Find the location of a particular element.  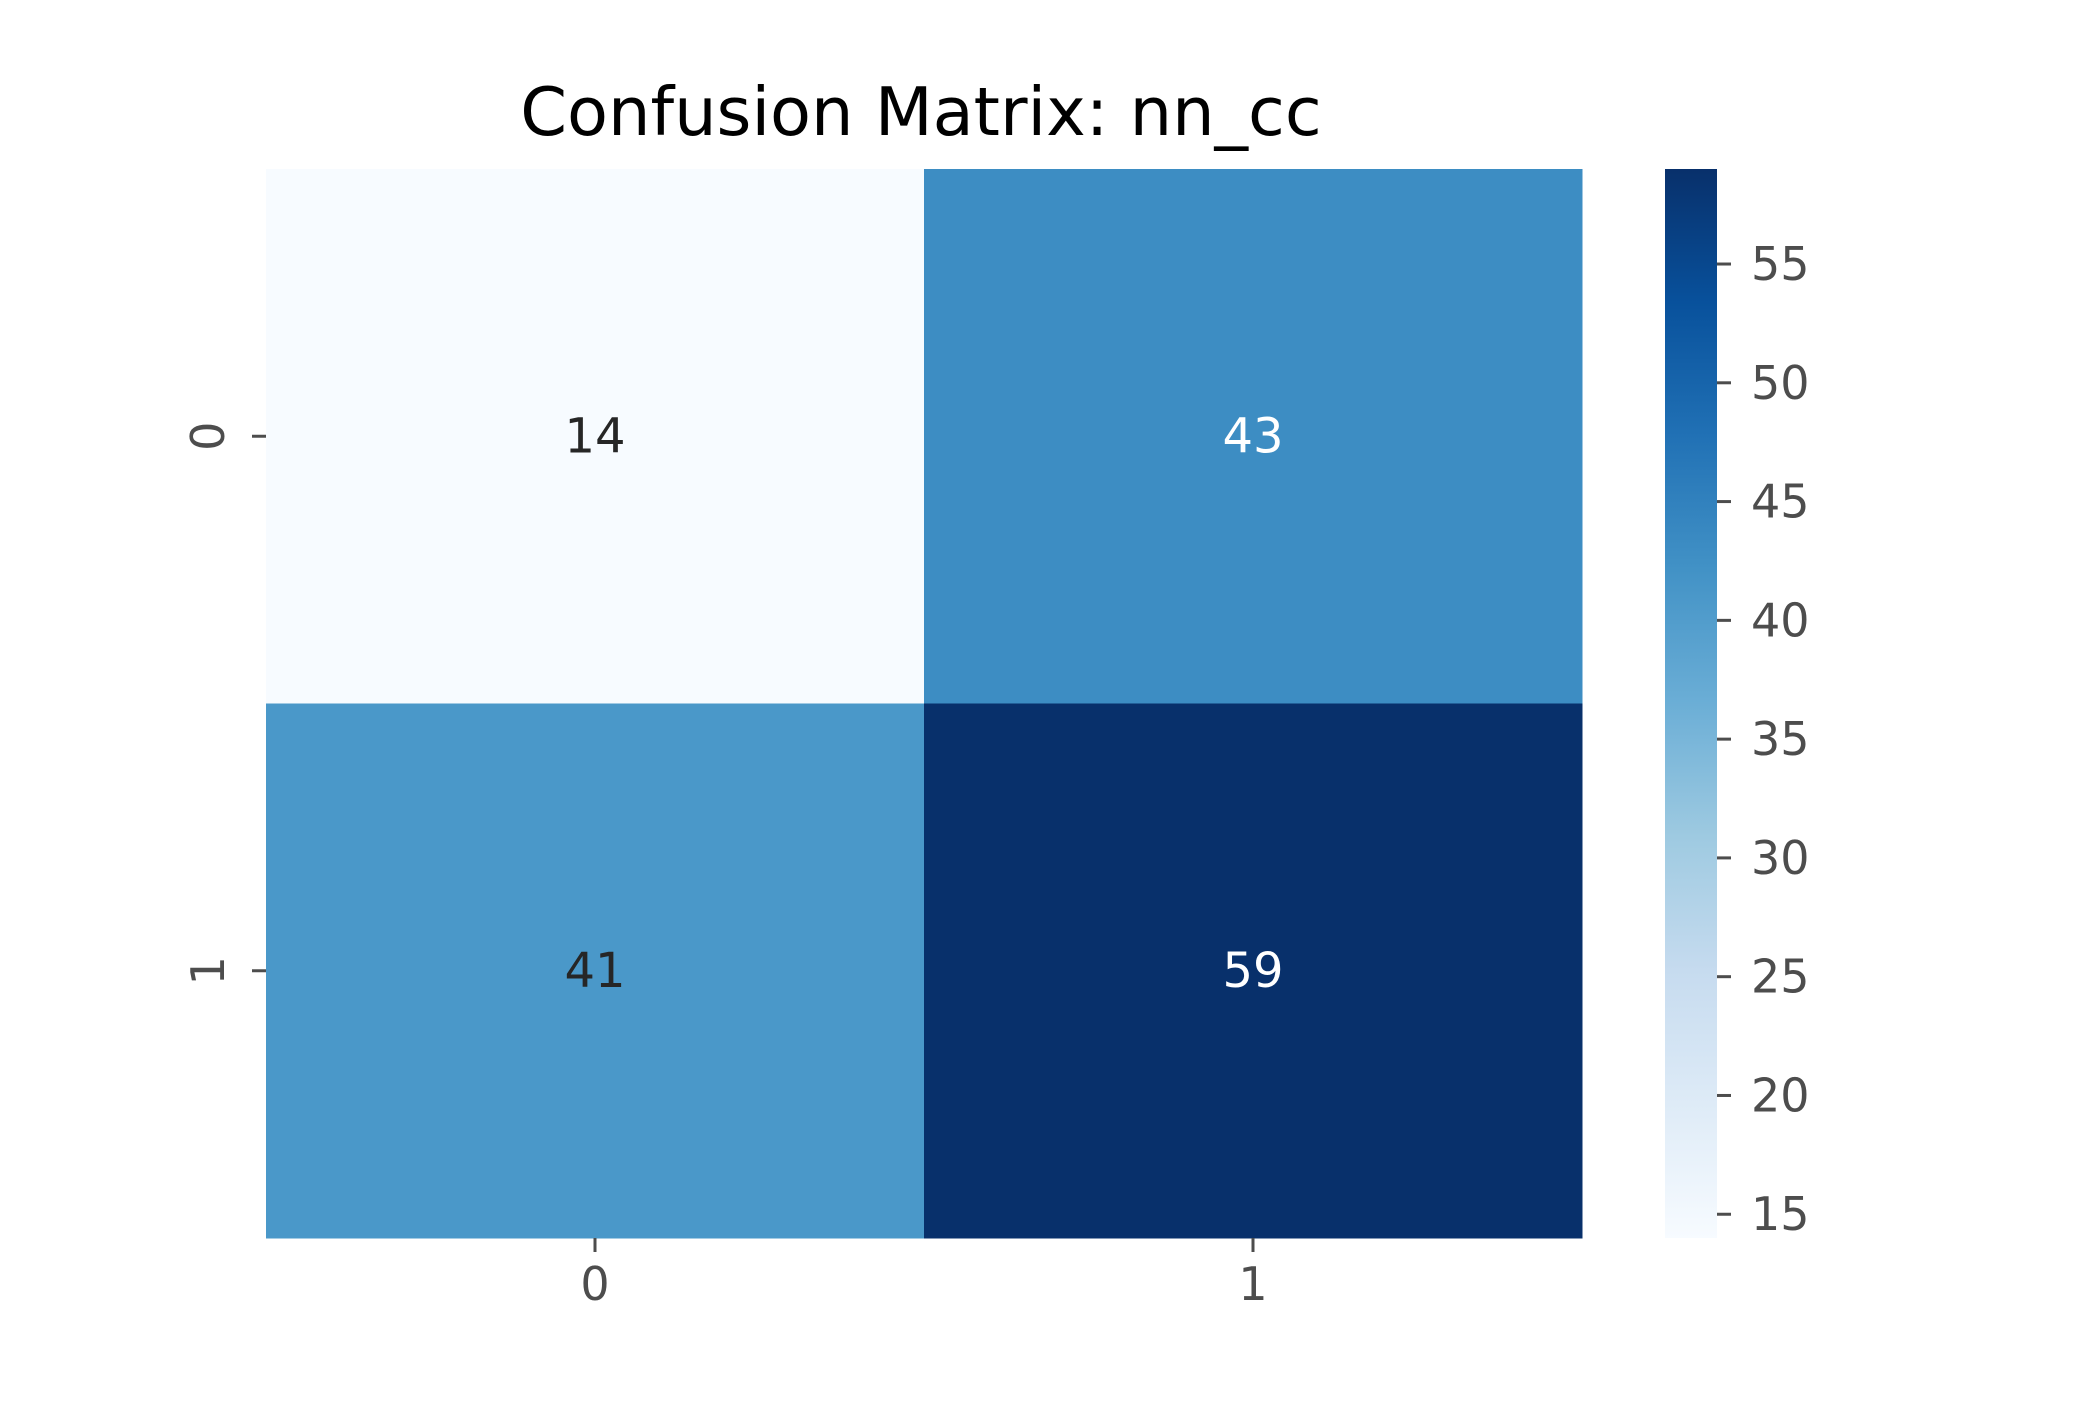

colorbar-gradient is located at coordinates (1691, 703).